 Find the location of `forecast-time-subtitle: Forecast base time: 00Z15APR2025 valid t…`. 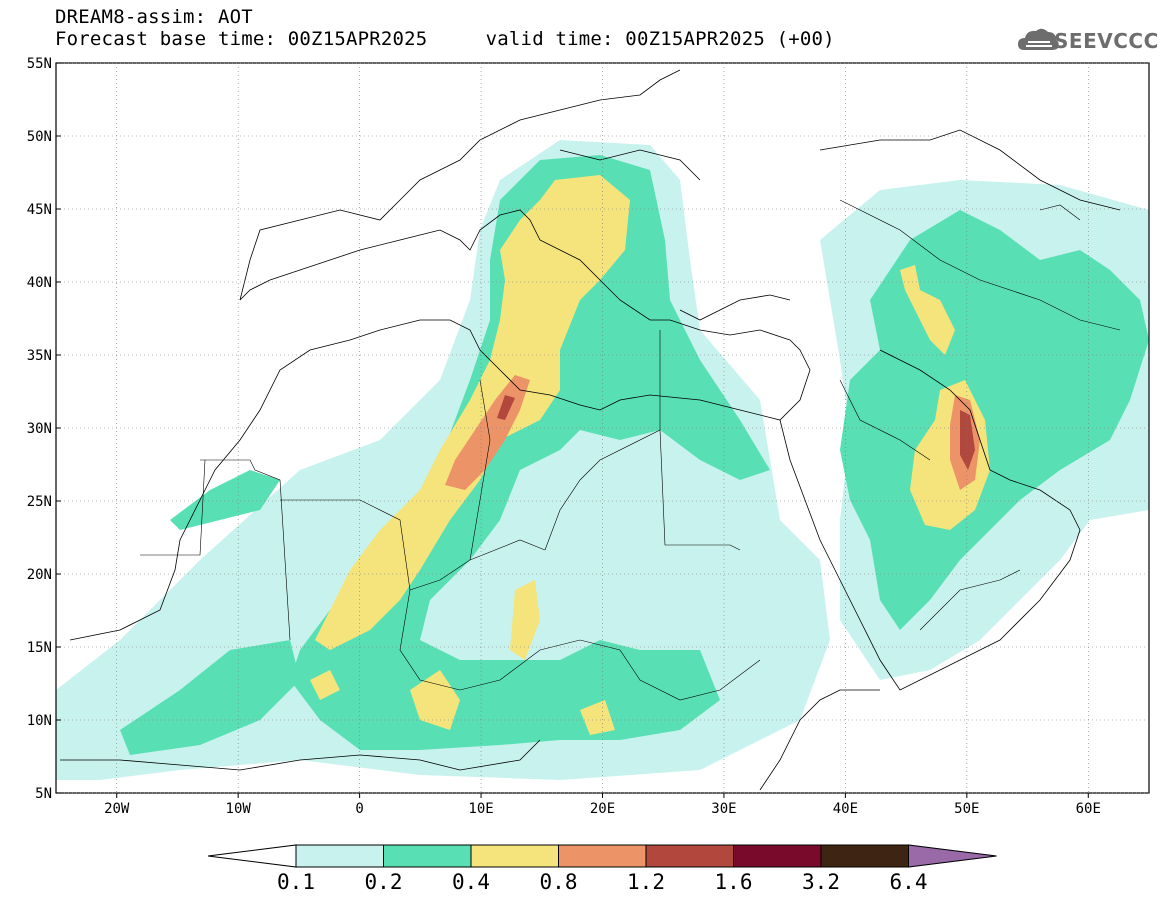

forecast-time-subtitle: Forecast base time: 00Z15APR2025 valid t… is located at coordinates (445, 39).